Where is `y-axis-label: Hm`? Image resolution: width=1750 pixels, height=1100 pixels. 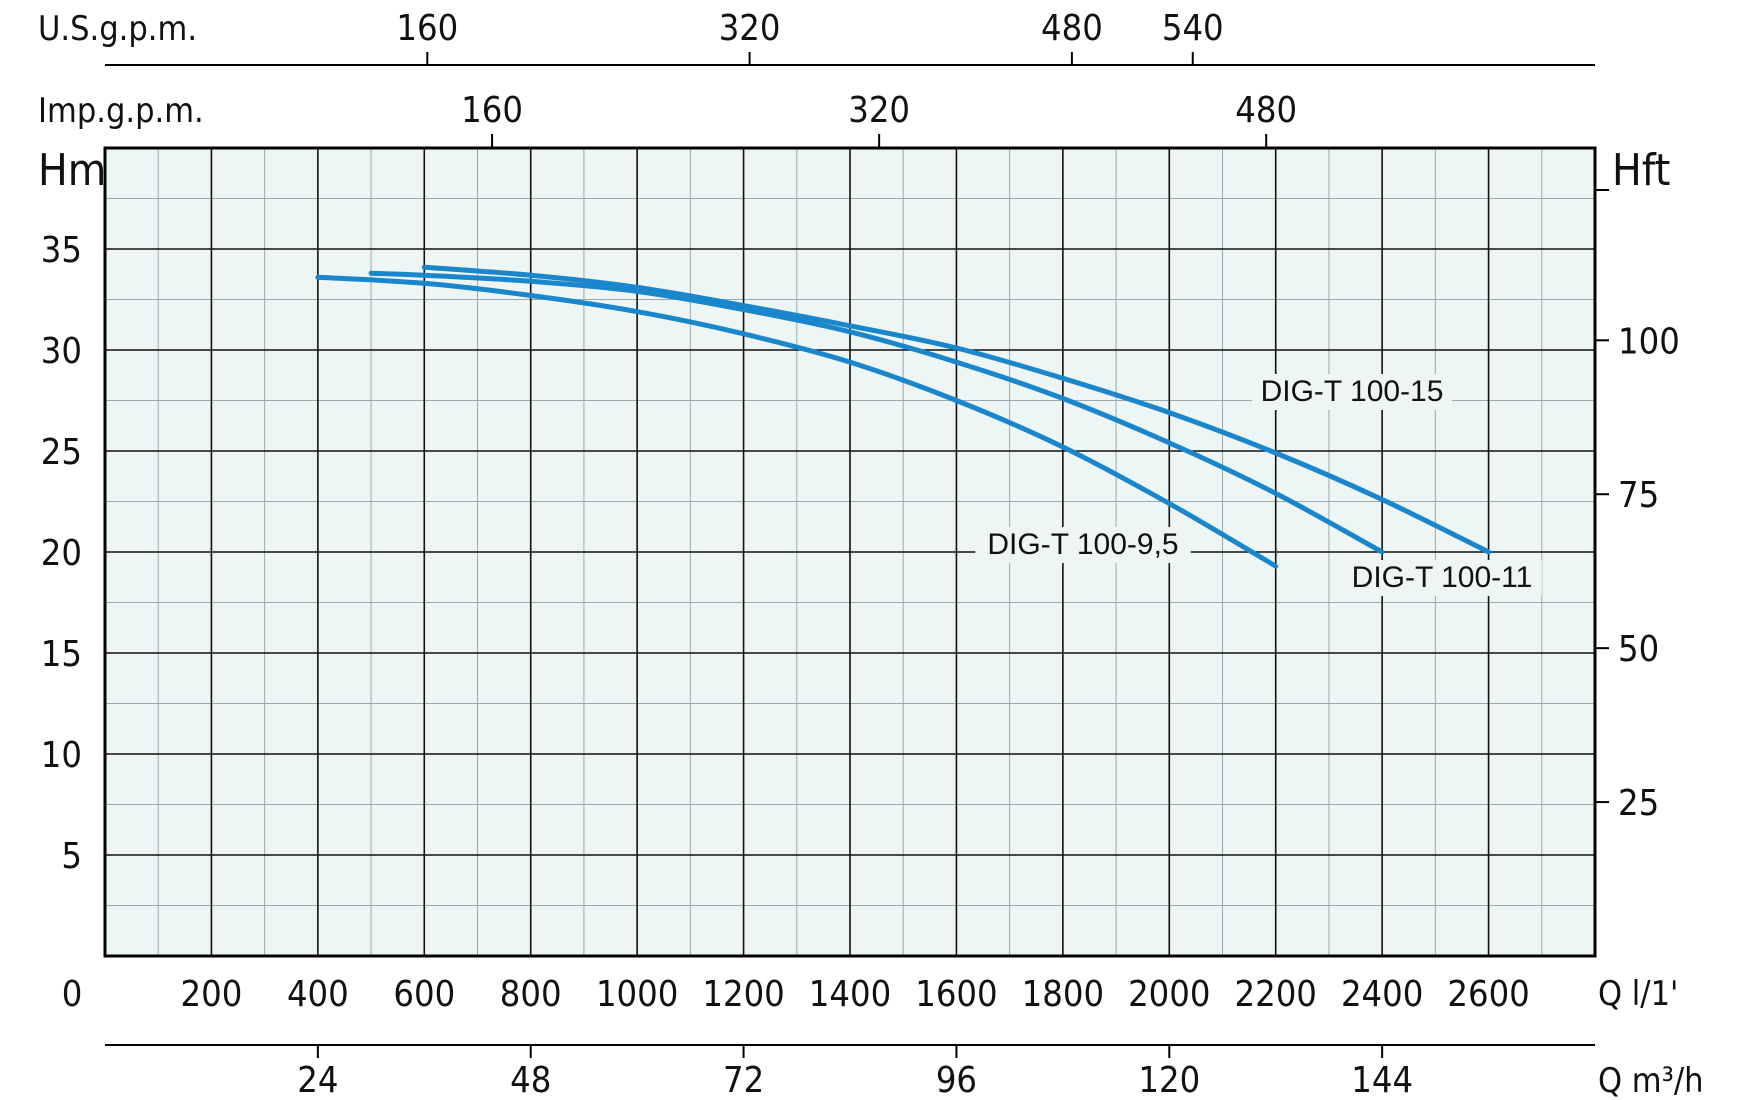 y-axis-label: Hm is located at coordinates (72, 170).